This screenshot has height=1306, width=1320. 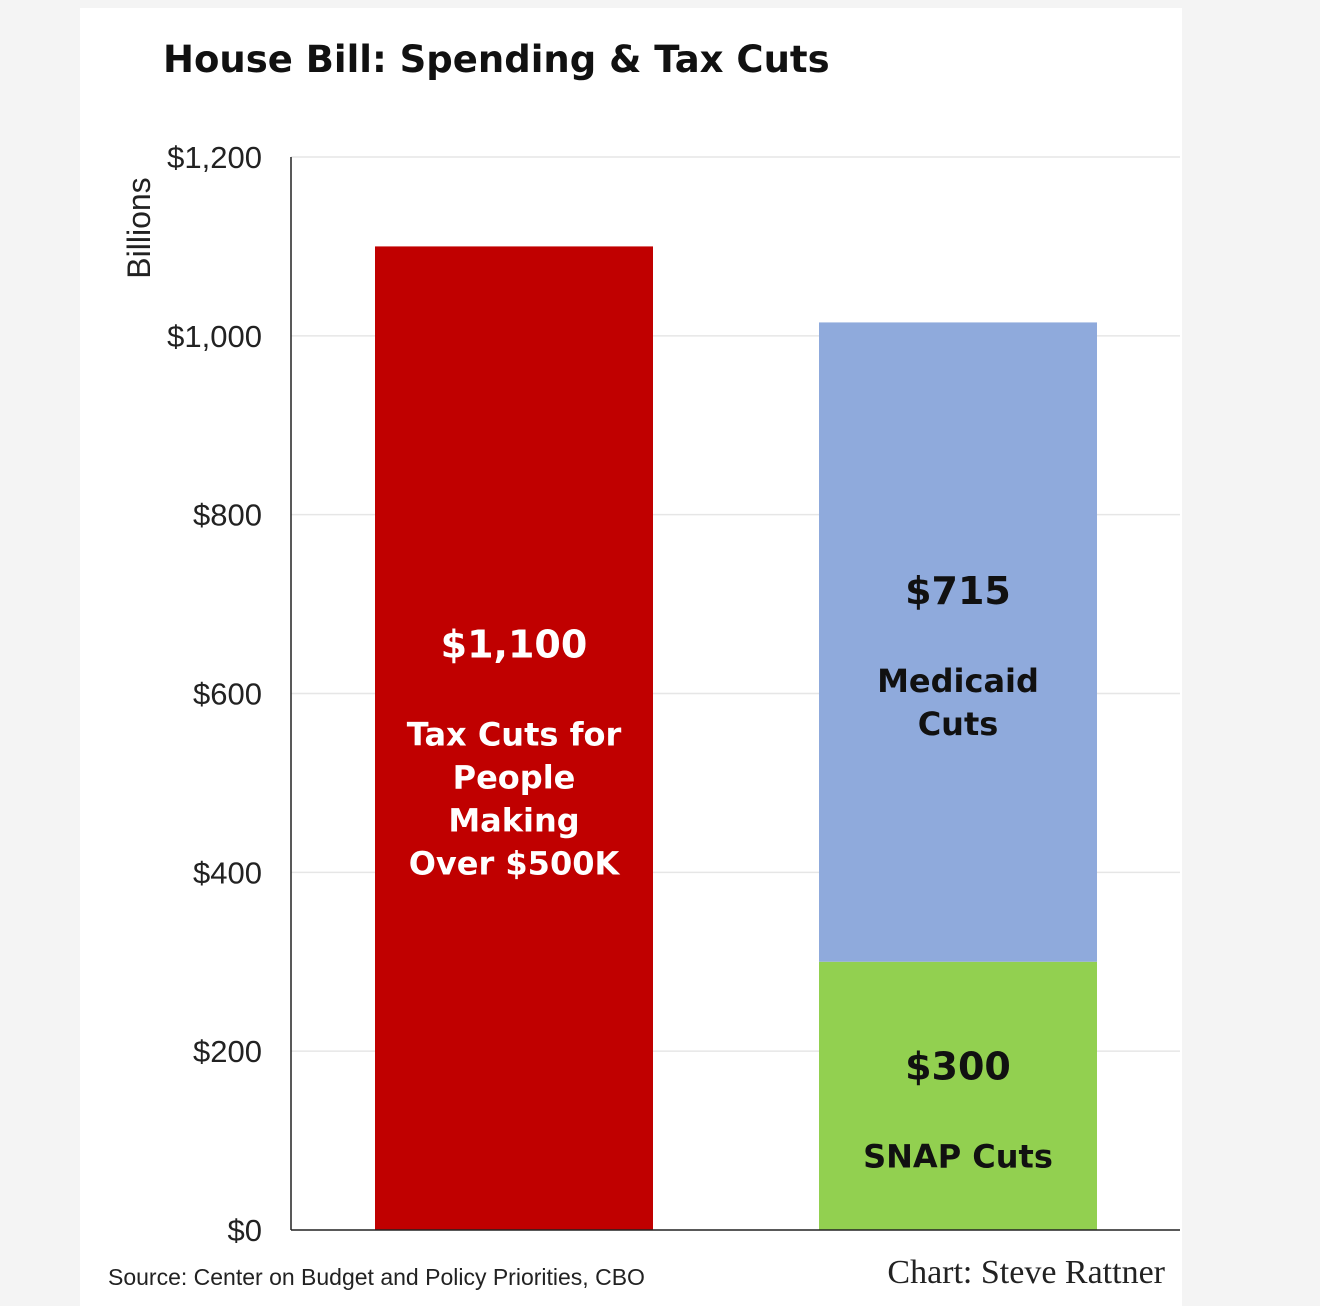 I want to click on bar-category-label: Medicaid, so click(x=958, y=681).